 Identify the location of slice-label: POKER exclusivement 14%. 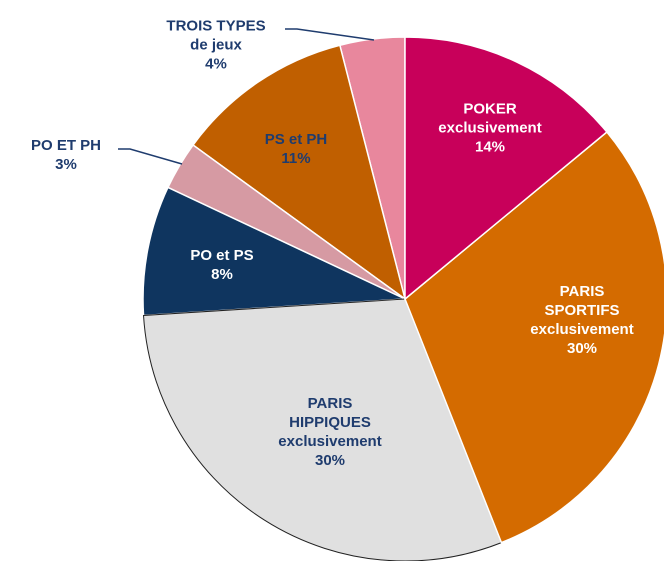
(489, 128).